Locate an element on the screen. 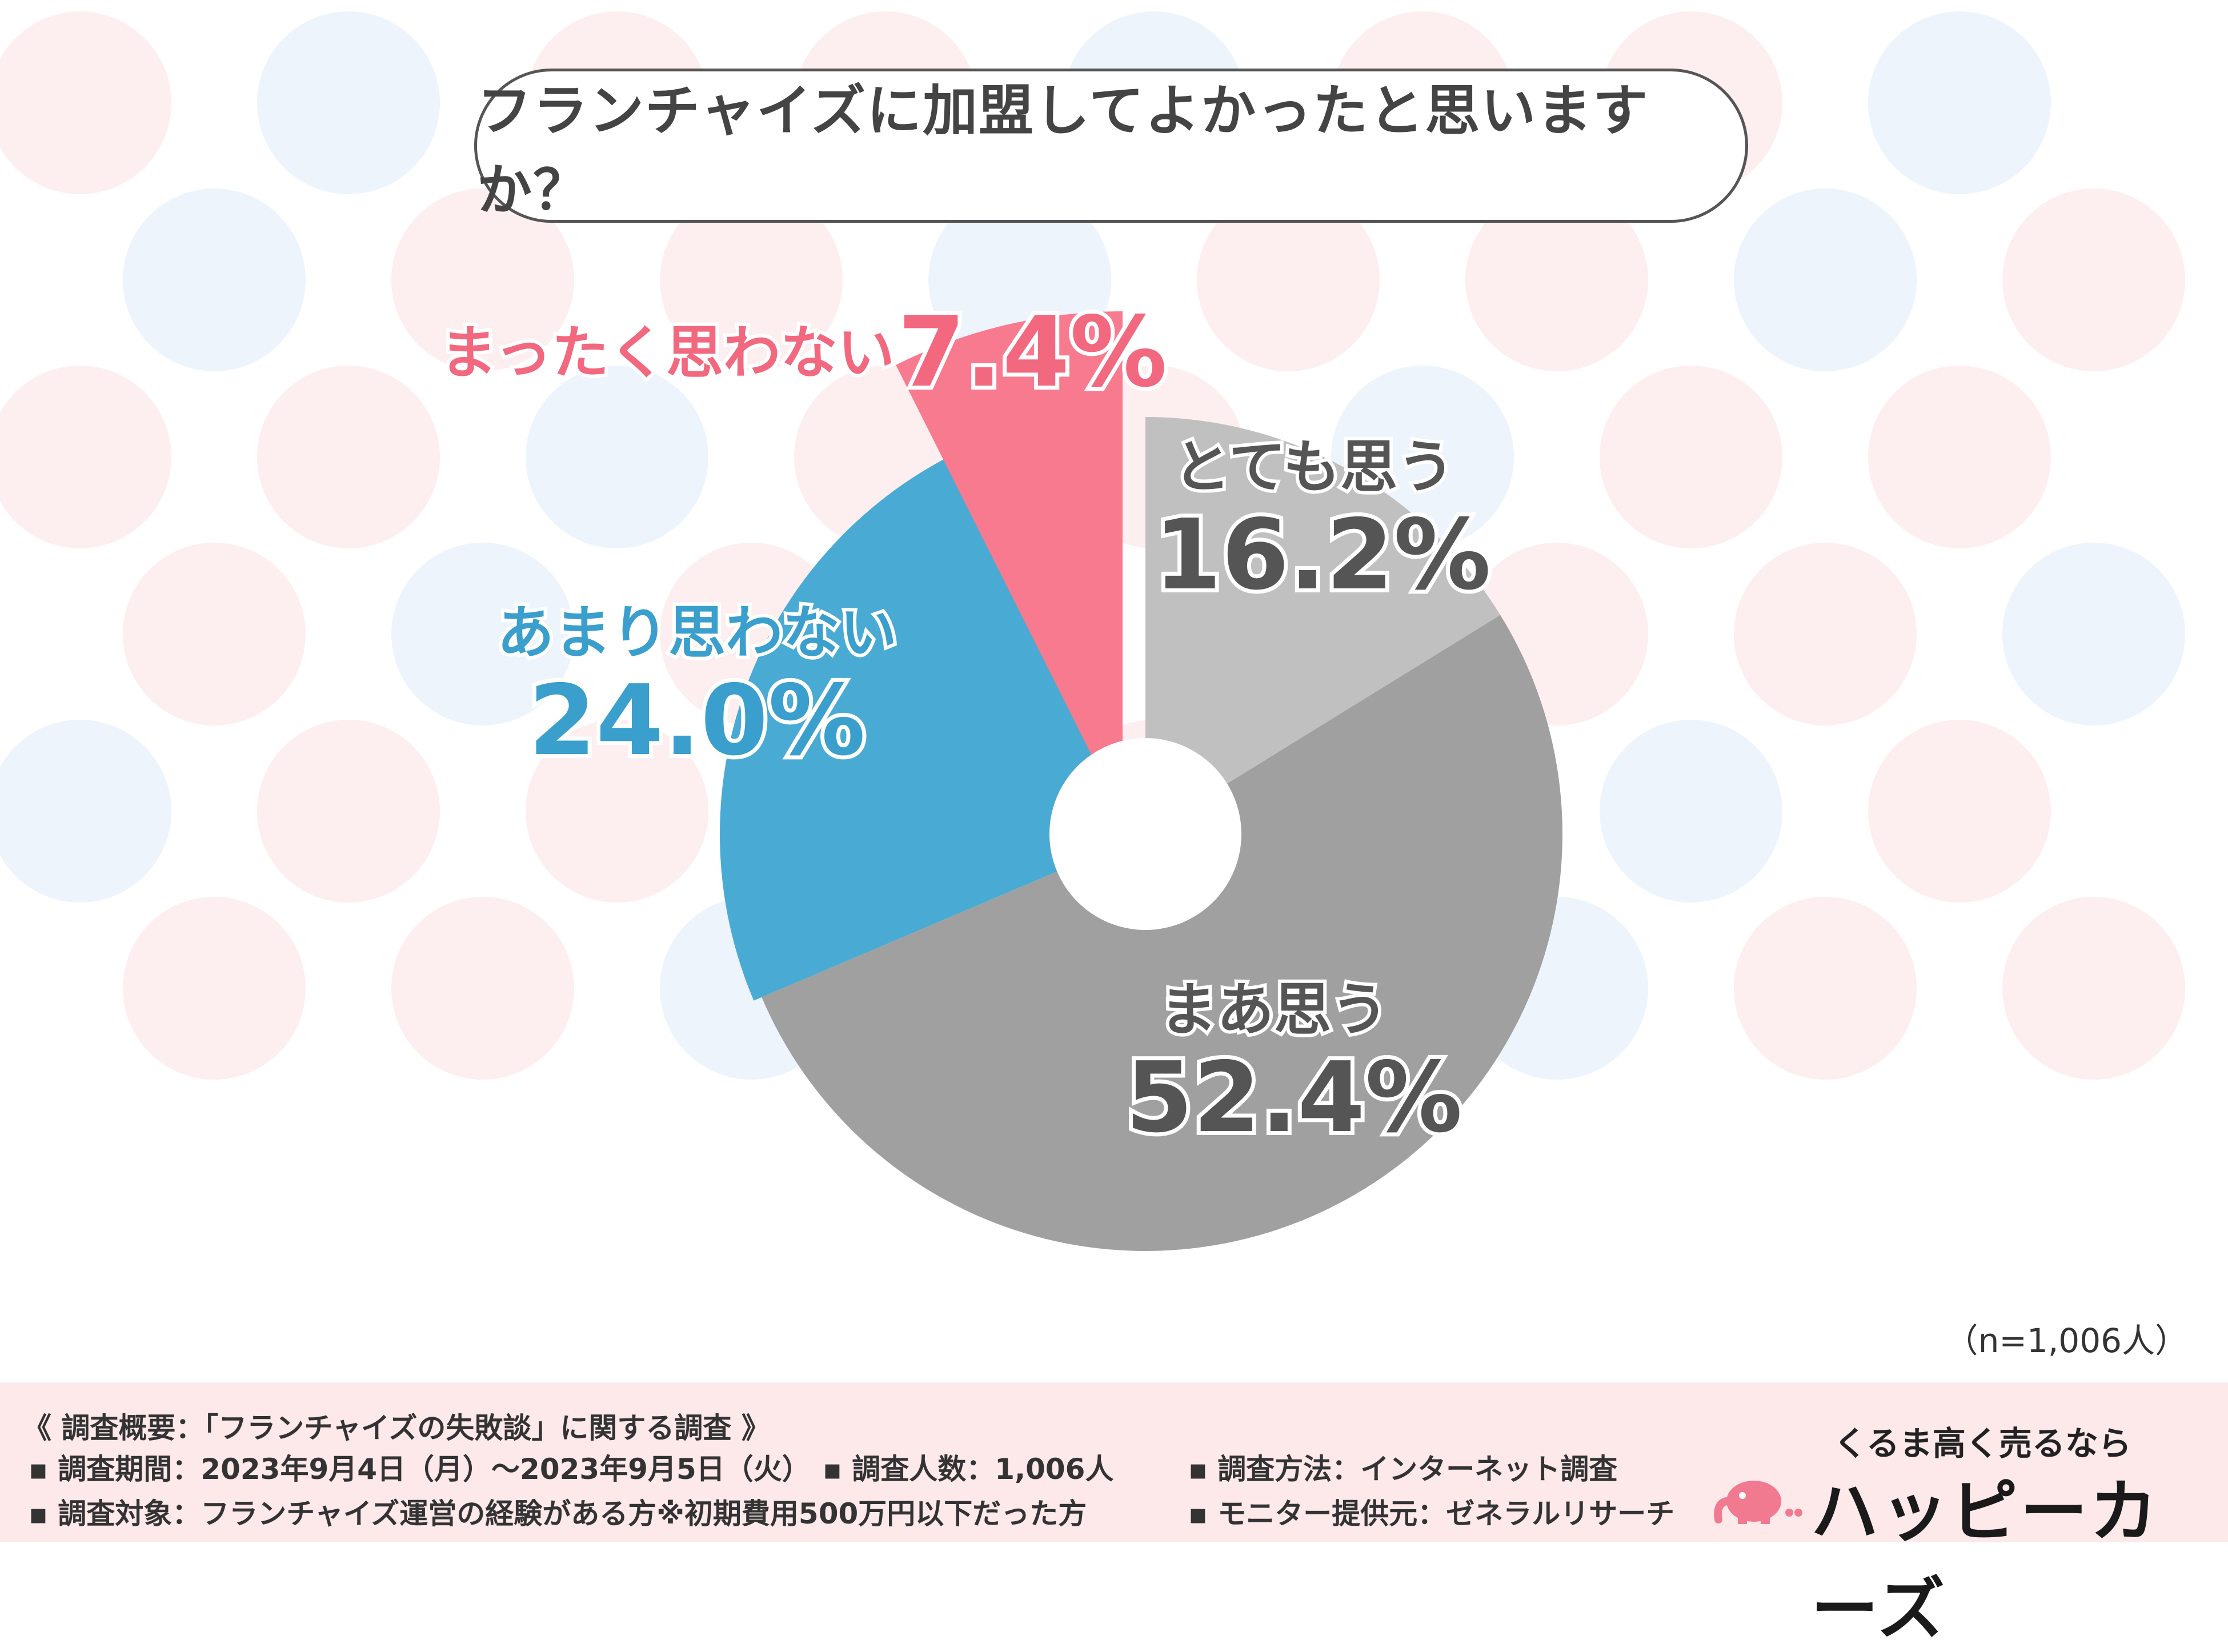 The image size is (2228, 1652). slice-label-2: あまり思わない 24.0% is located at coordinates (696, 688).